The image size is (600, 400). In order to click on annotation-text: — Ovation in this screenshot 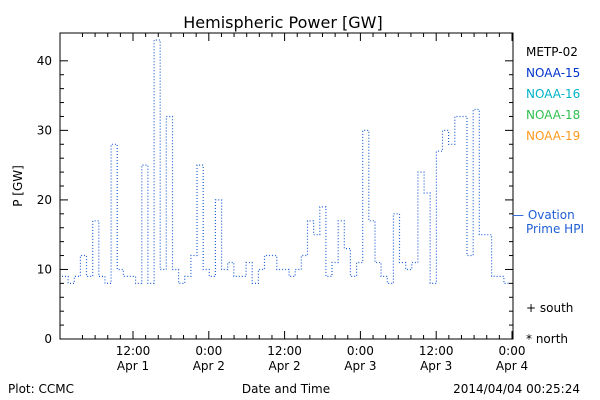, I will do `click(543, 215)`.